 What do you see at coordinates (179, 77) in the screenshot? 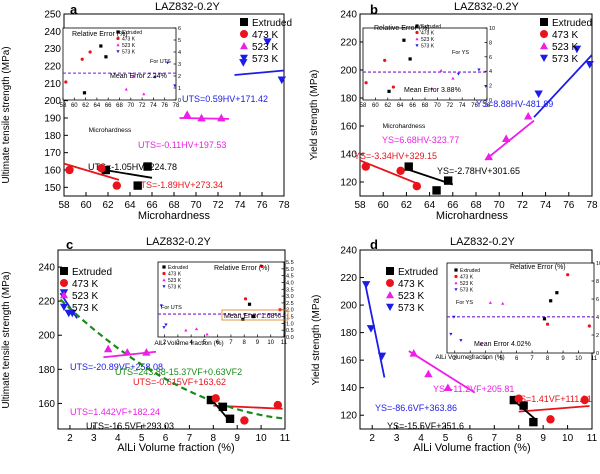
I see `inset-y-tick-label: 2` at bounding box center [179, 77].